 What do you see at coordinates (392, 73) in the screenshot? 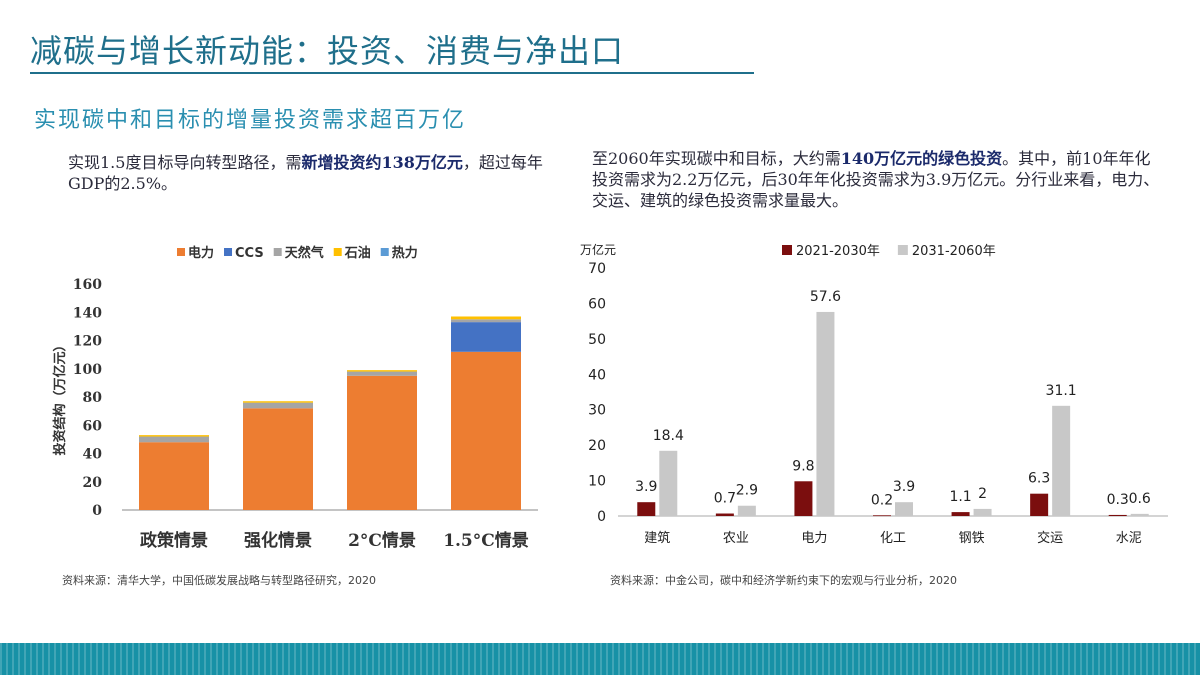
I see `title-underline` at bounding box center [392, 73].